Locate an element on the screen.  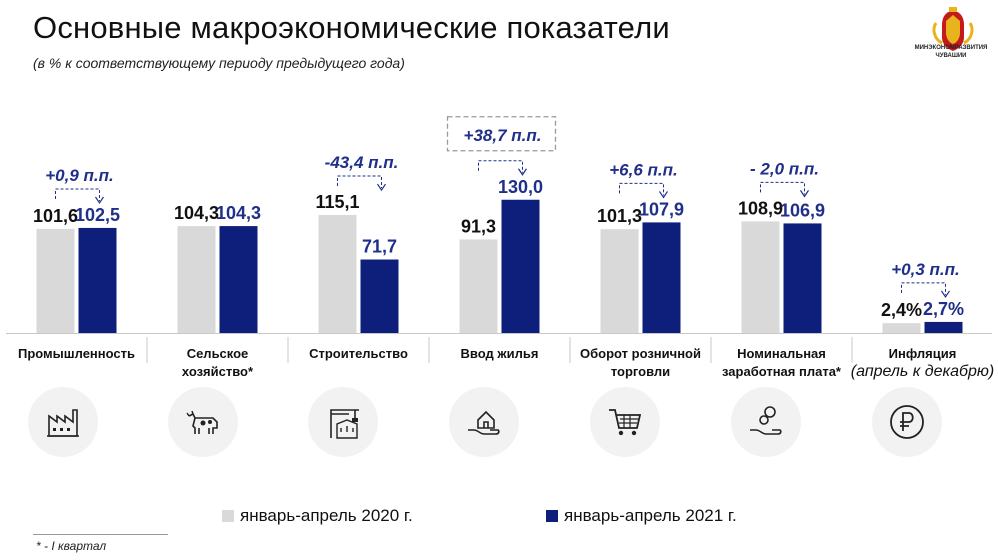
category-label-1-line-1: хозяйство* is located at coordinates (218, 371).